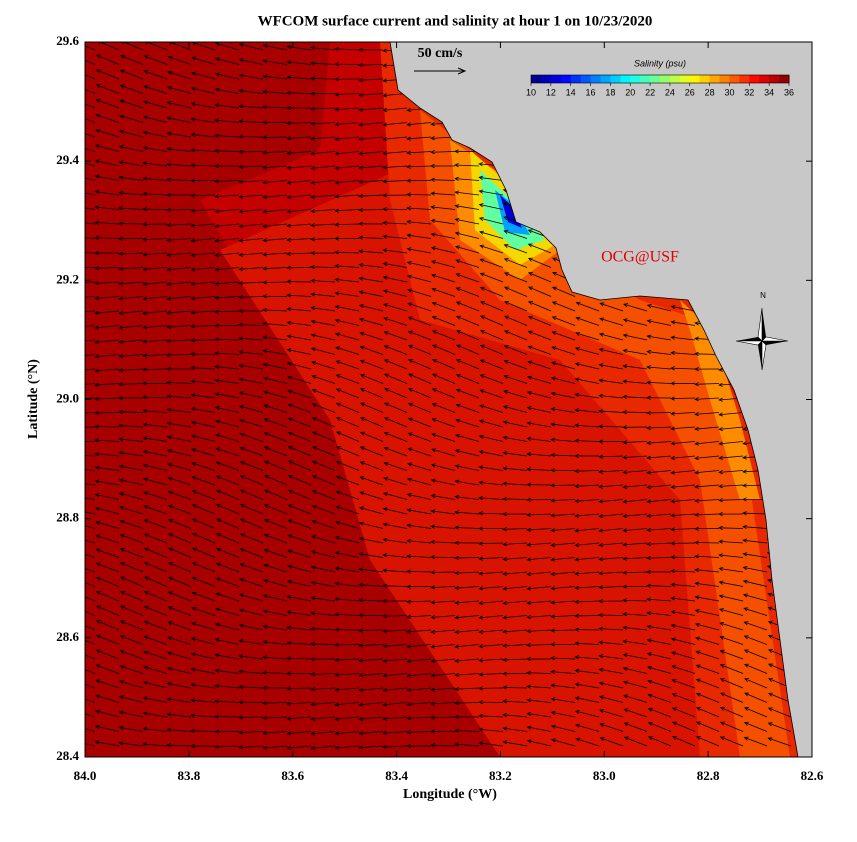 The height and width of the screenshot is (842, 857). What do you see at coordinates (630, 92) in the screenshot?
I see `colorbar-tick-label: 20` at bounding box center [630, 92].